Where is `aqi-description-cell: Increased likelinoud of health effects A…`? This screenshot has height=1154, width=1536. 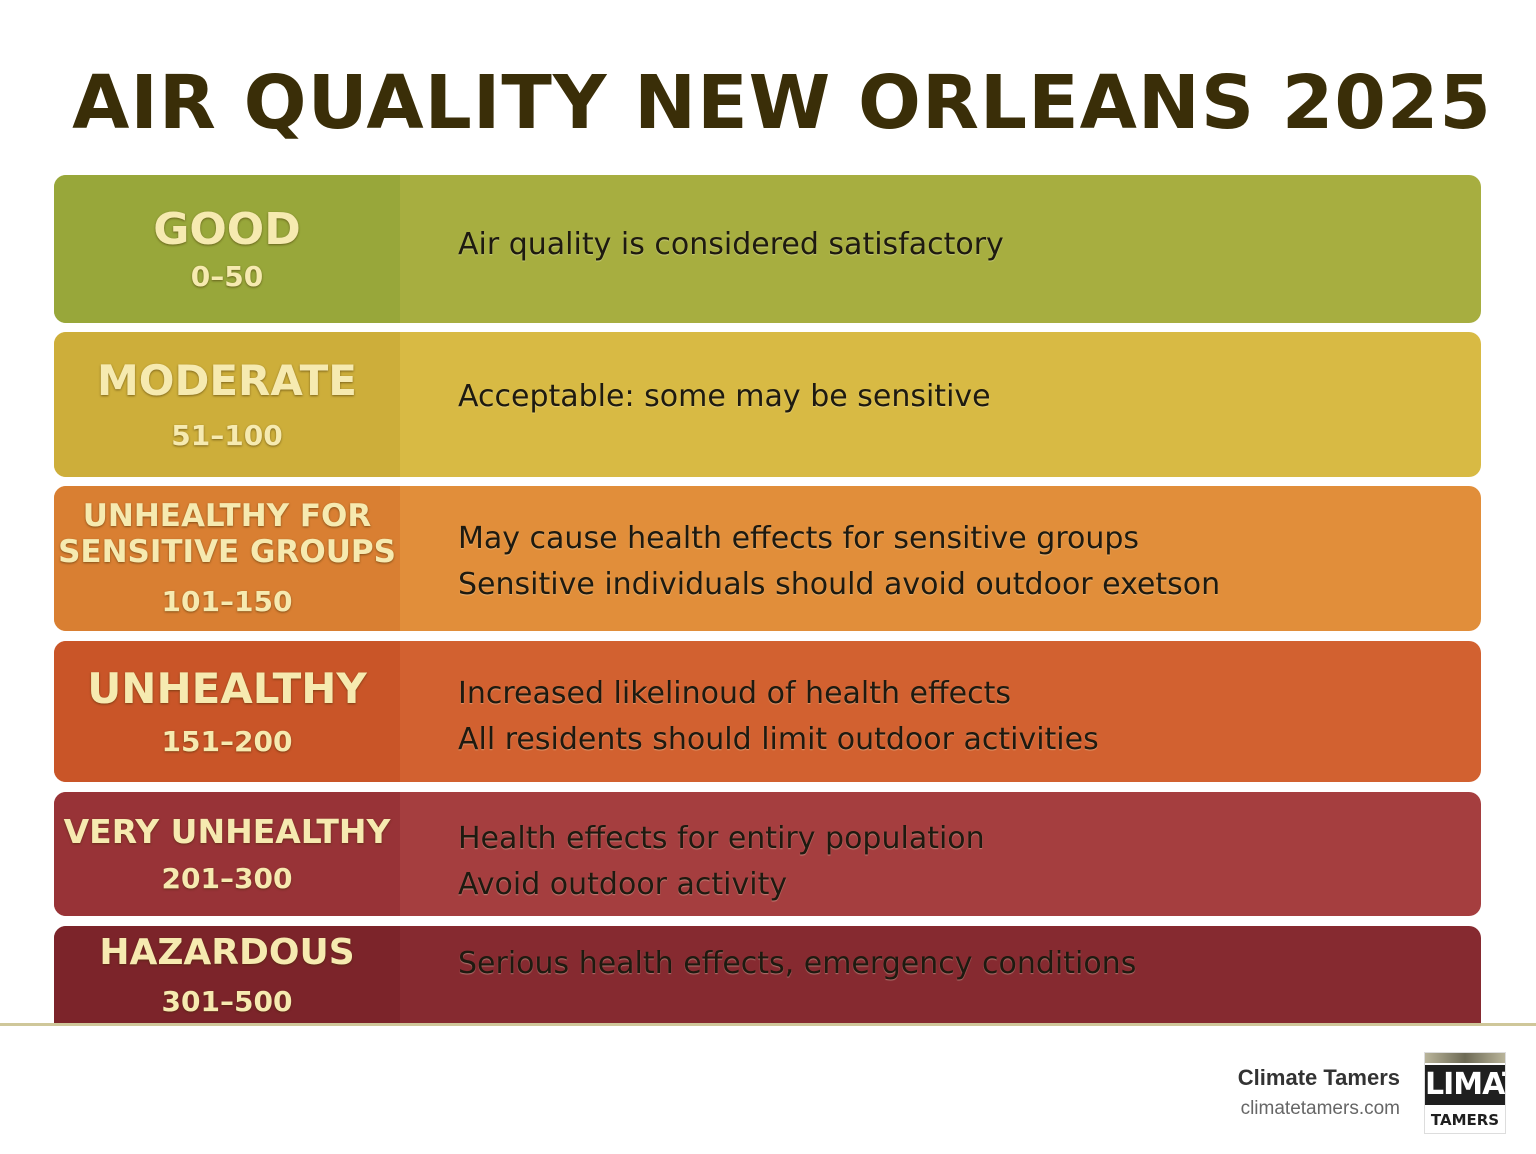
aqi-description-cell: Increased likelinoud of health effects A… is located at coordinates (940, 711).